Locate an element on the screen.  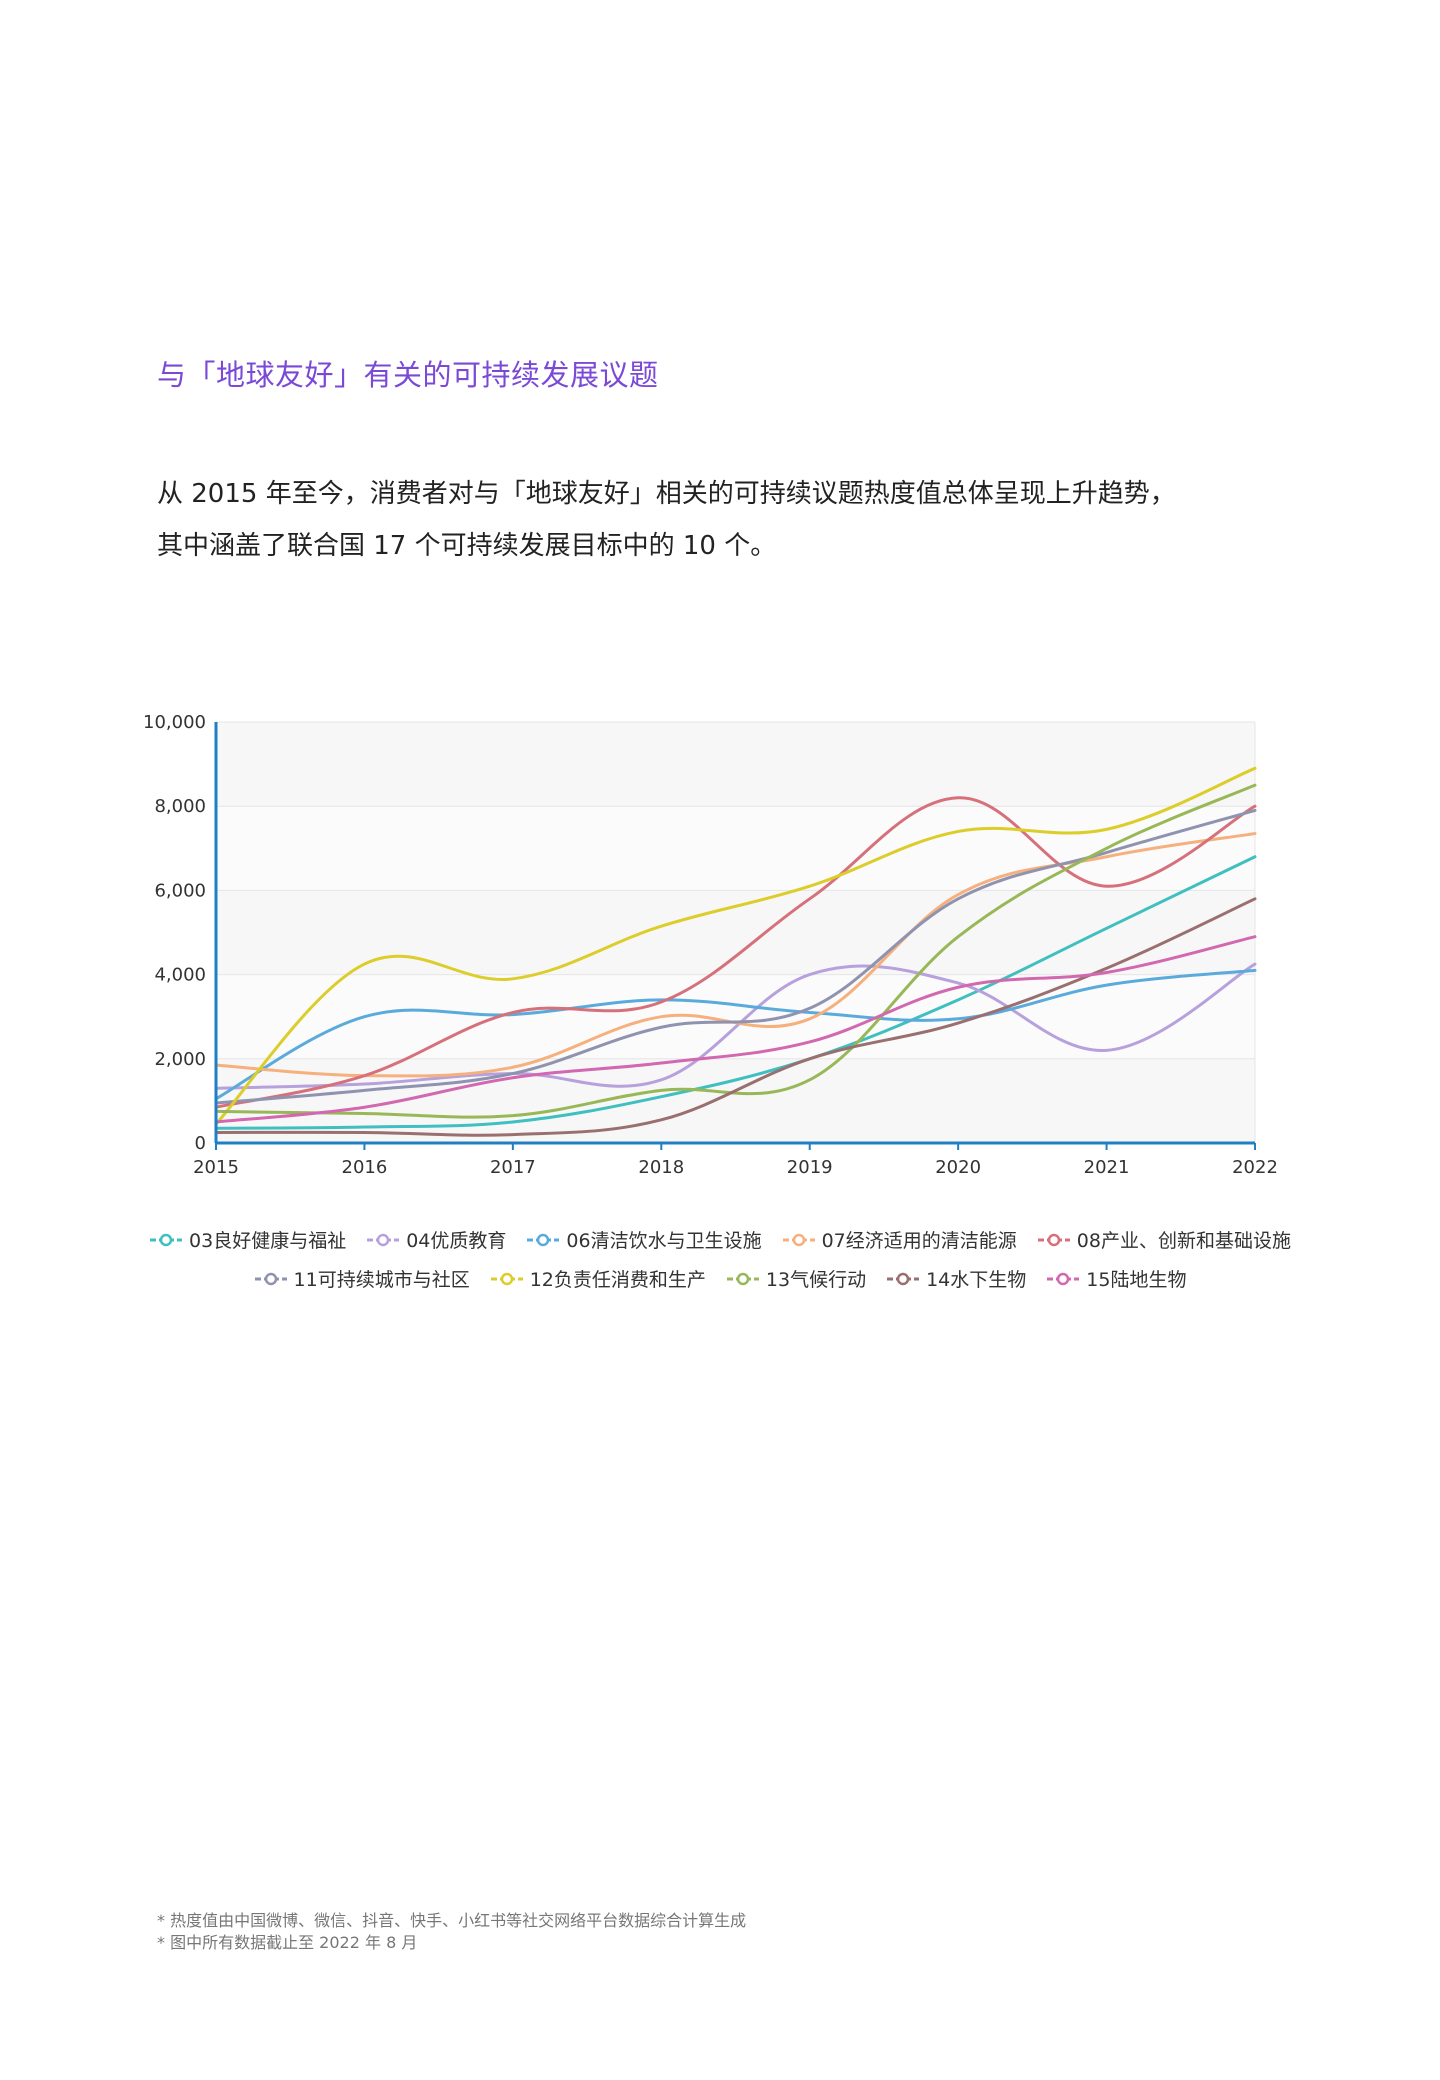
y-tick-label: 2,000 is located at coordinates (180, 1059).